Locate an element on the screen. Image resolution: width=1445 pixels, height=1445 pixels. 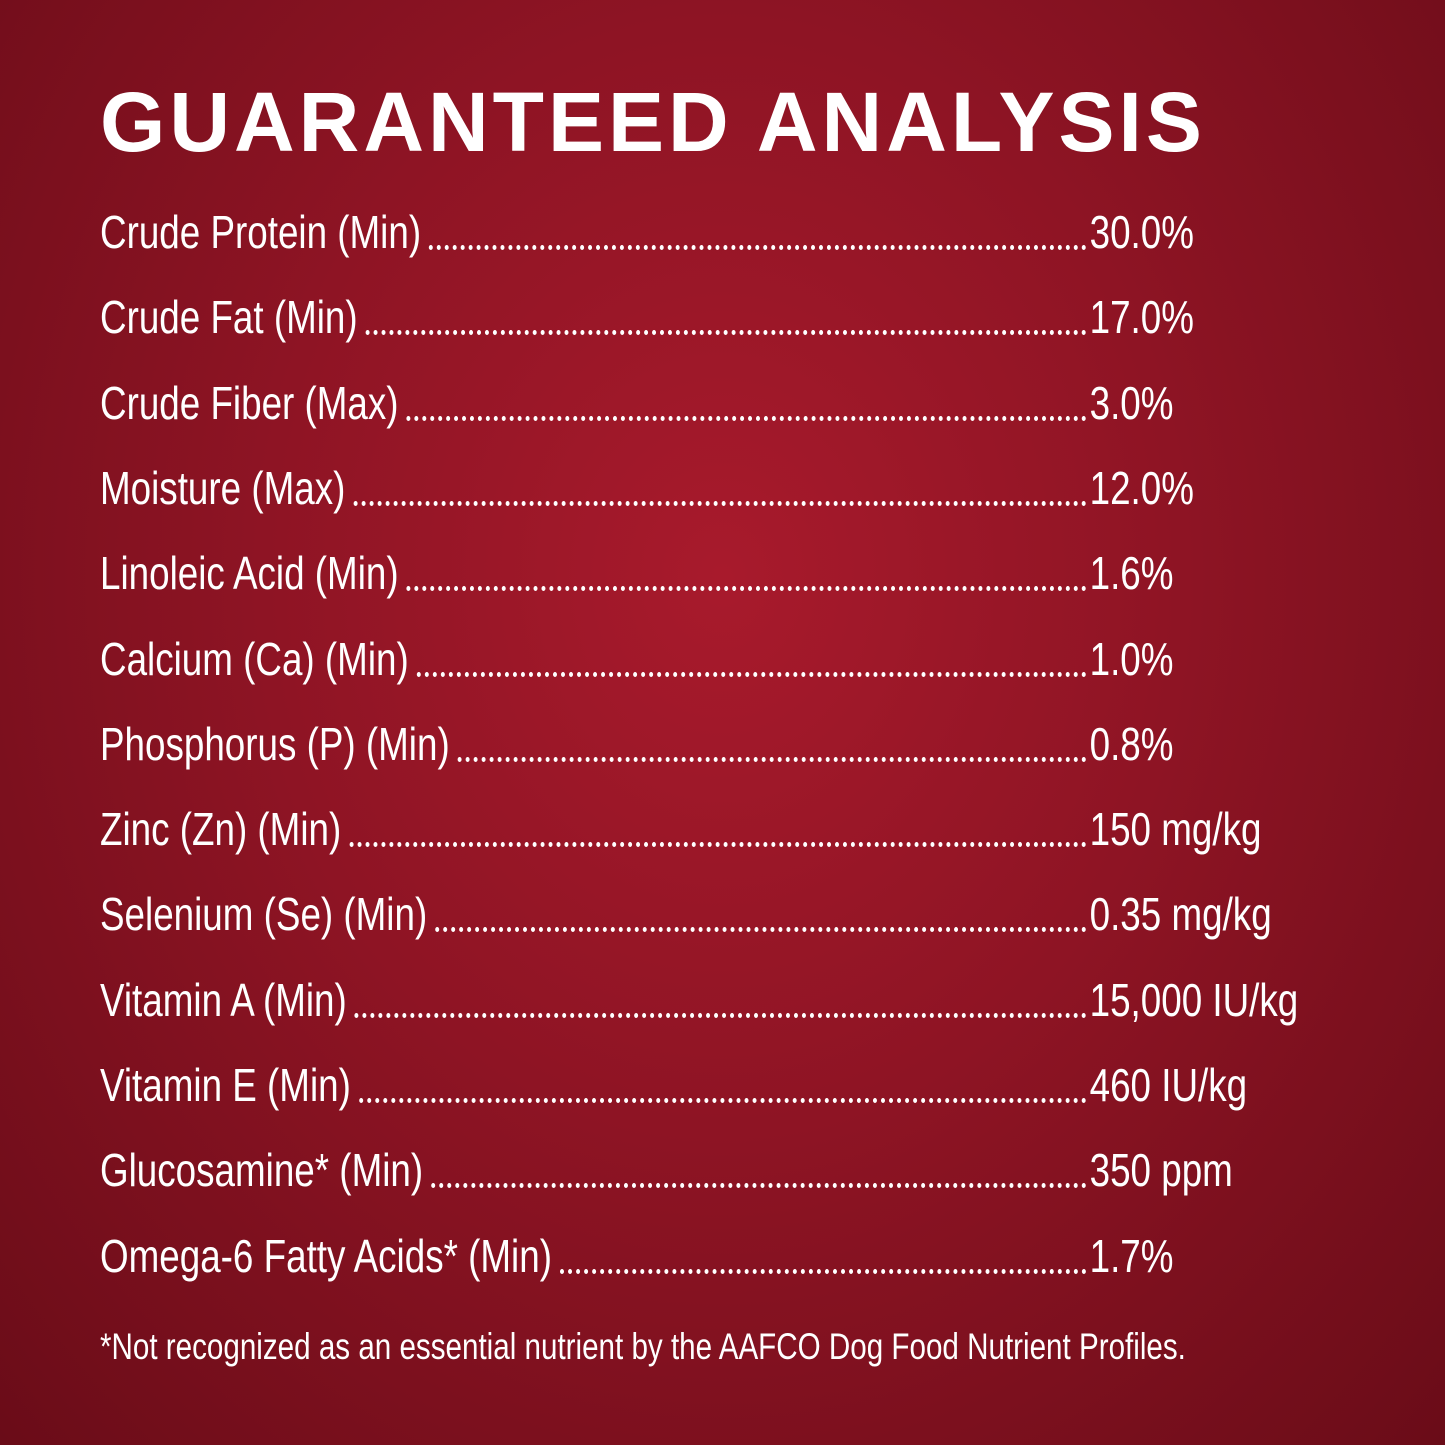
nutrient-name: Phosphorus (P) (Min) is located at coordinates (275, 743).